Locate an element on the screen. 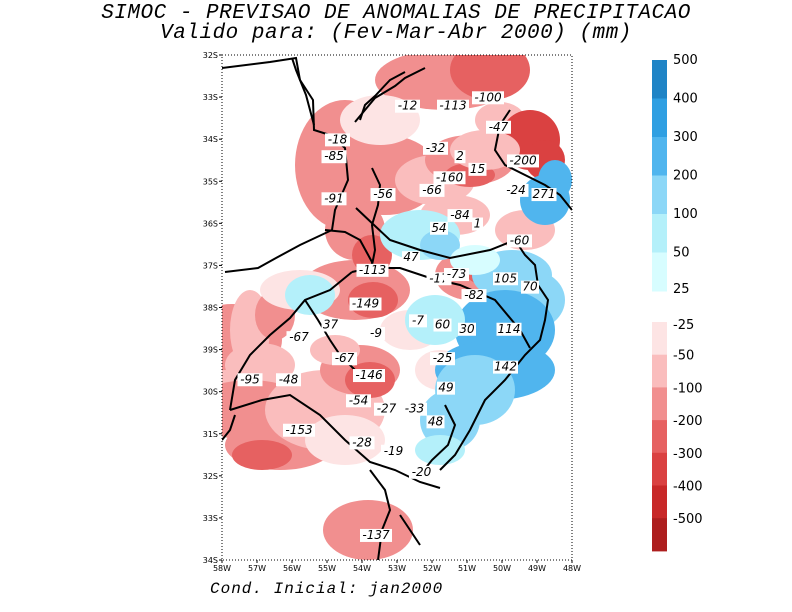  colorbar-label-positive: 50 is located at coordinates (681, 253).